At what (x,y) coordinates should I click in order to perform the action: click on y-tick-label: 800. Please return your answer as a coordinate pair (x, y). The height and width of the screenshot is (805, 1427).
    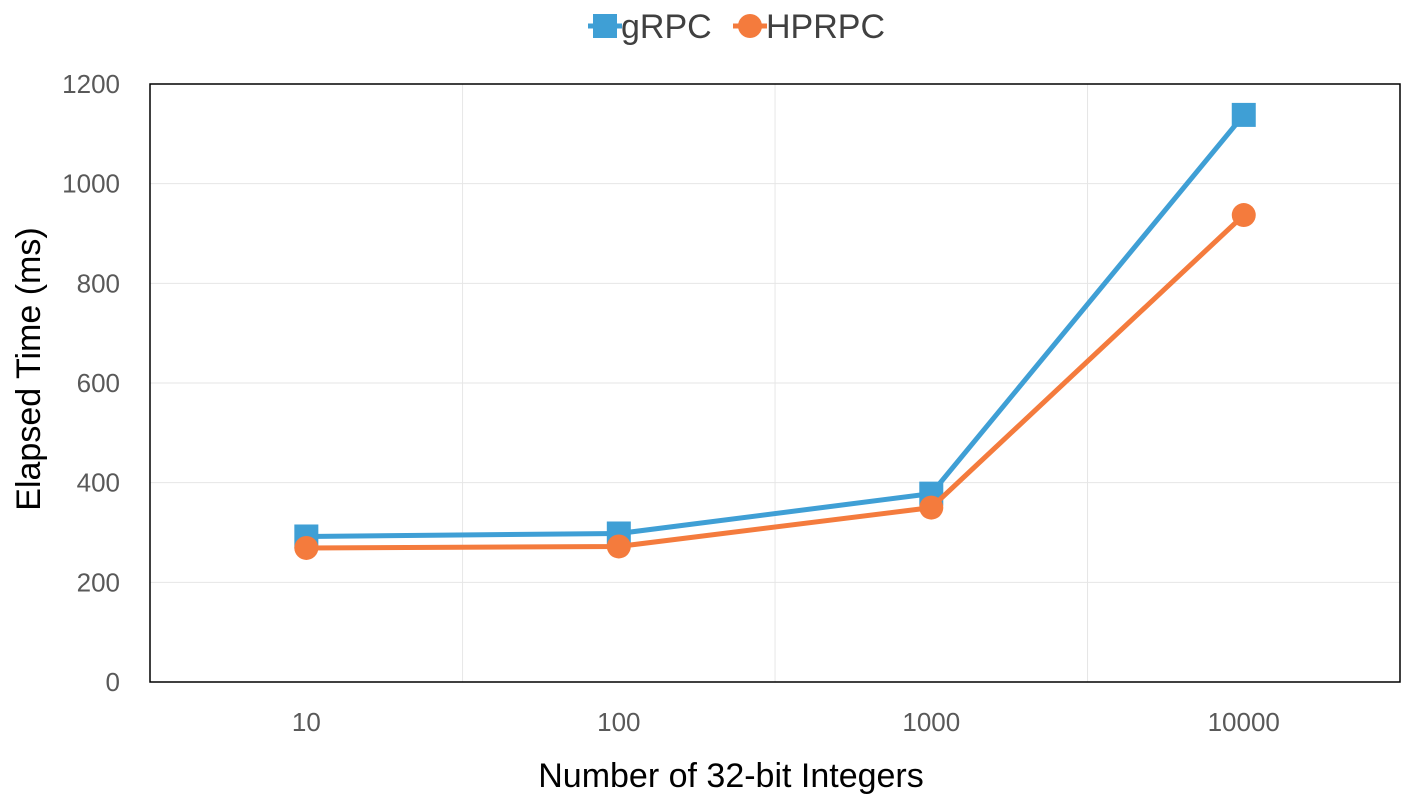
    Looking at the image, I should click on (98, 283).